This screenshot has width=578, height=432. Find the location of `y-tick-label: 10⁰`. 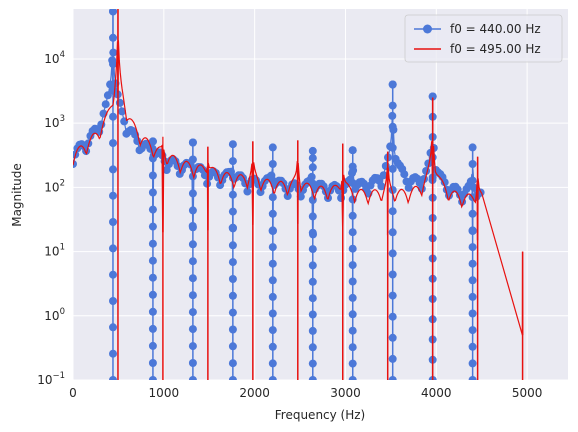

y-tick-label: 10⁰ is located at coordinates (54, 315).